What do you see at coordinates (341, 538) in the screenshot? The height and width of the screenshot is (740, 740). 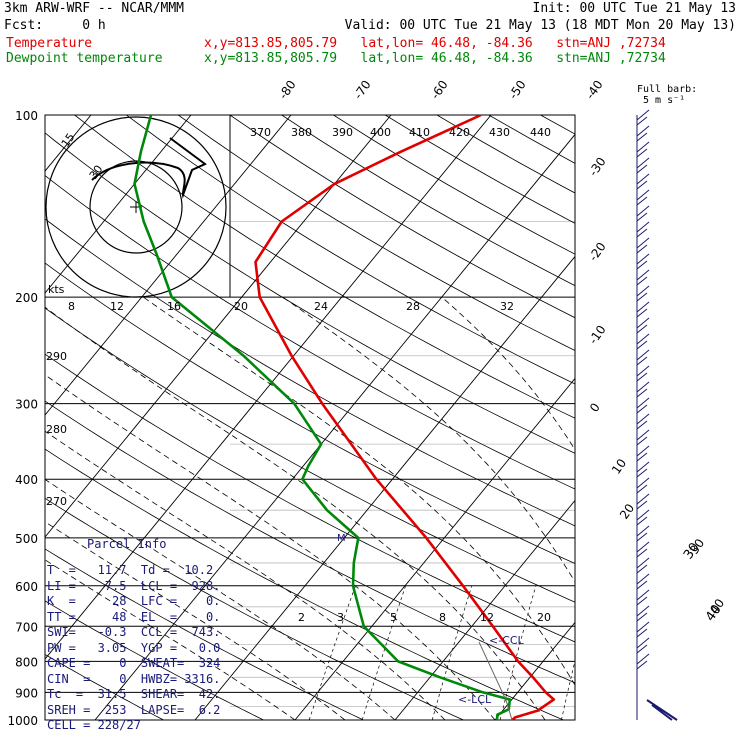 I see `parcel-marker-label: M` at bounding box center [341, 538].